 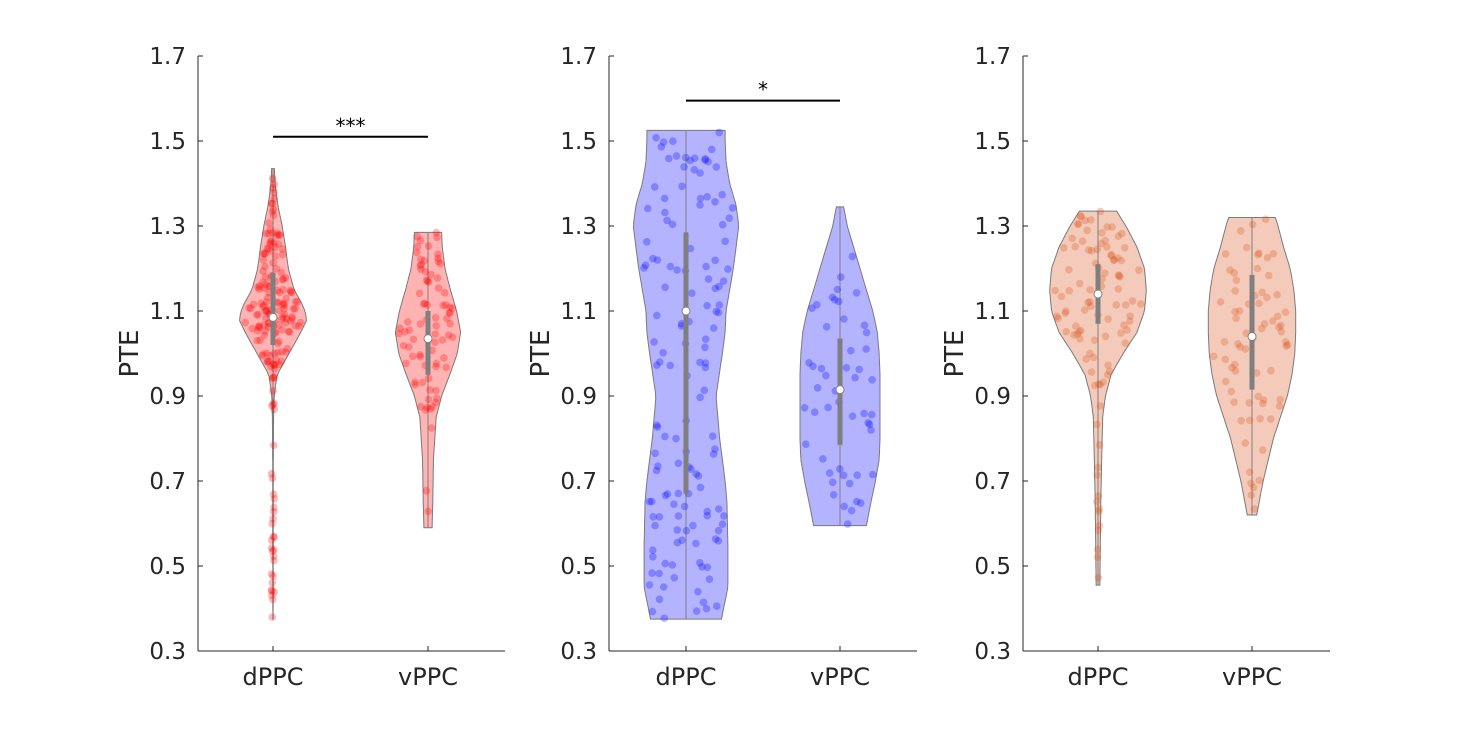 What do you see at coordinates (992, 312) in the screenshot?
I see `y-tick-label: 1.1` at bounding box center [992, 312].